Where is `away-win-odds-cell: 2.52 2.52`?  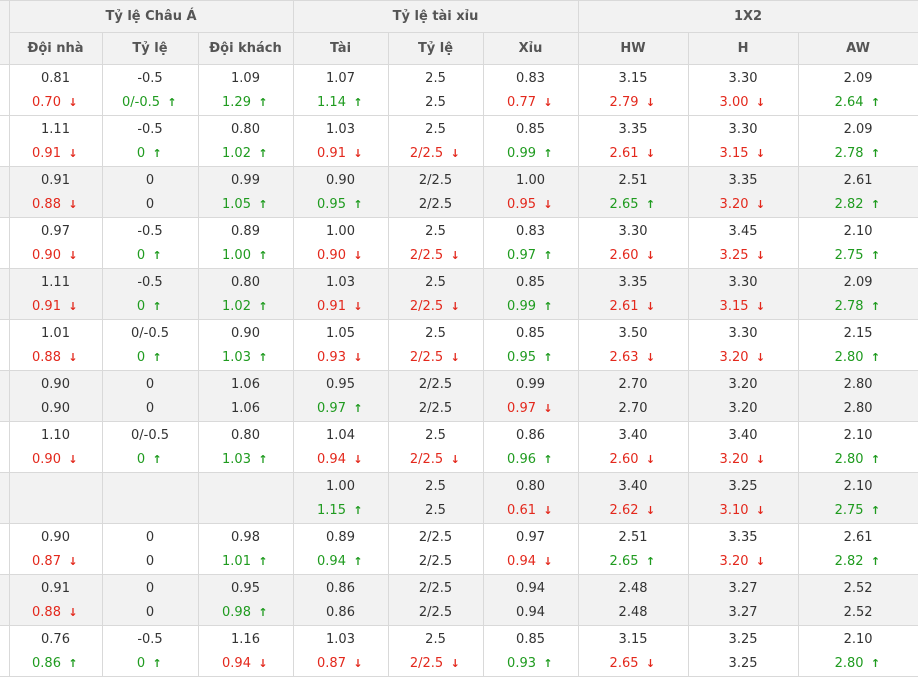 away-win-odds-cell: 2.52 2.52 is located at coordinates (857, 600).